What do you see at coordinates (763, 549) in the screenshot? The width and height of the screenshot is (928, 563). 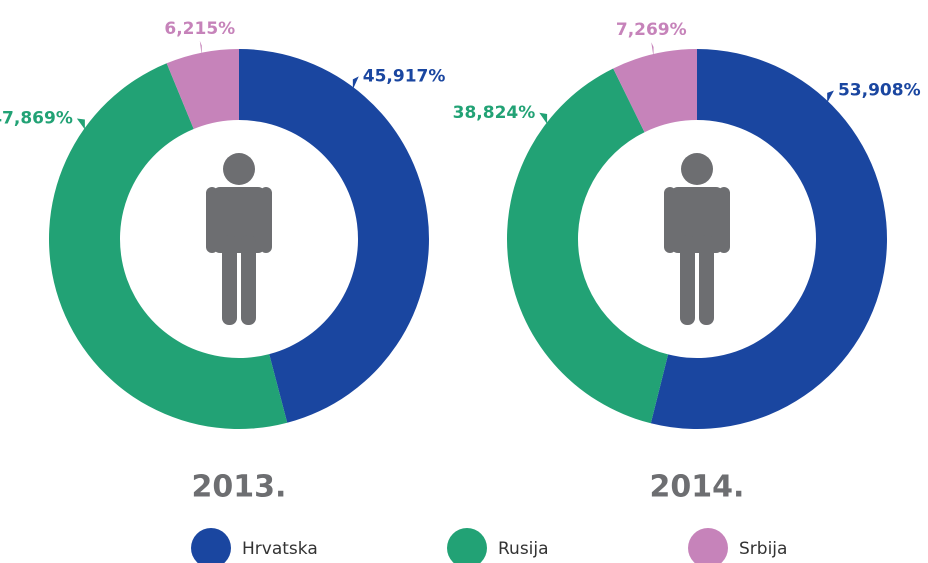 I see `legend-label: Srbija` at bounding box center [763, 549].